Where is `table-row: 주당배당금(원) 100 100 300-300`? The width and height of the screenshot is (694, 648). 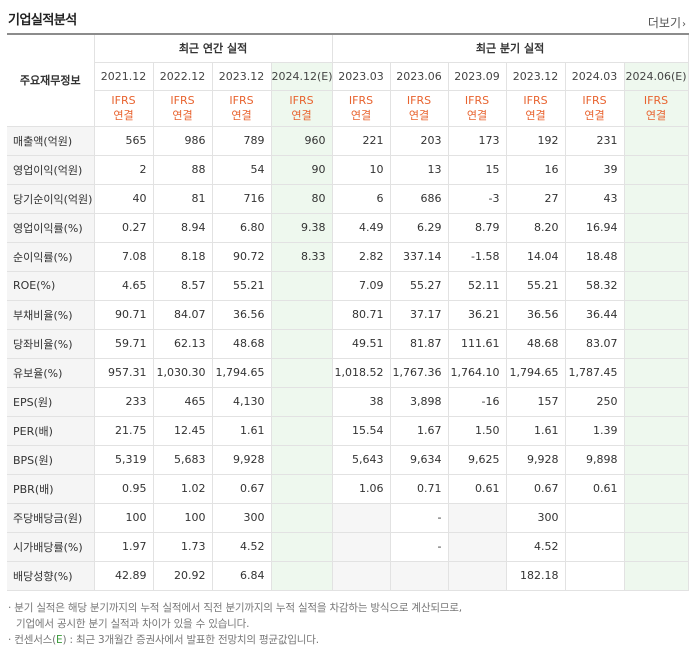
table-row: 주당배당금(원) 100 100 300-300 is located at coordinates (348, 517).